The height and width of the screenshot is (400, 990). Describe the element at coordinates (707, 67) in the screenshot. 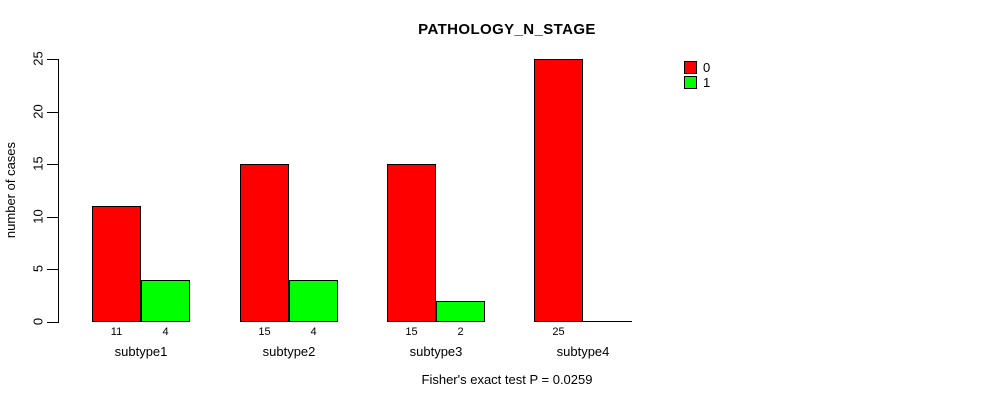

I see `legend-label: 0` at that location.